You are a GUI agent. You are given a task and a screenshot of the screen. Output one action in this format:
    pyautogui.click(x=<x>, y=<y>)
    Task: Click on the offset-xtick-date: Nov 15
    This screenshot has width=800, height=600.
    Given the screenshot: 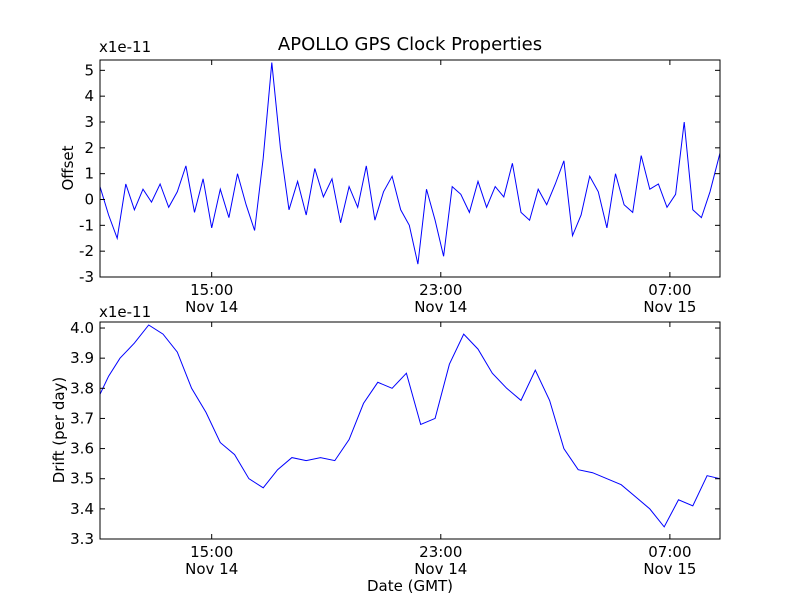 What is the action you would take?
    pyautogui.click(x=669, y=307)
    